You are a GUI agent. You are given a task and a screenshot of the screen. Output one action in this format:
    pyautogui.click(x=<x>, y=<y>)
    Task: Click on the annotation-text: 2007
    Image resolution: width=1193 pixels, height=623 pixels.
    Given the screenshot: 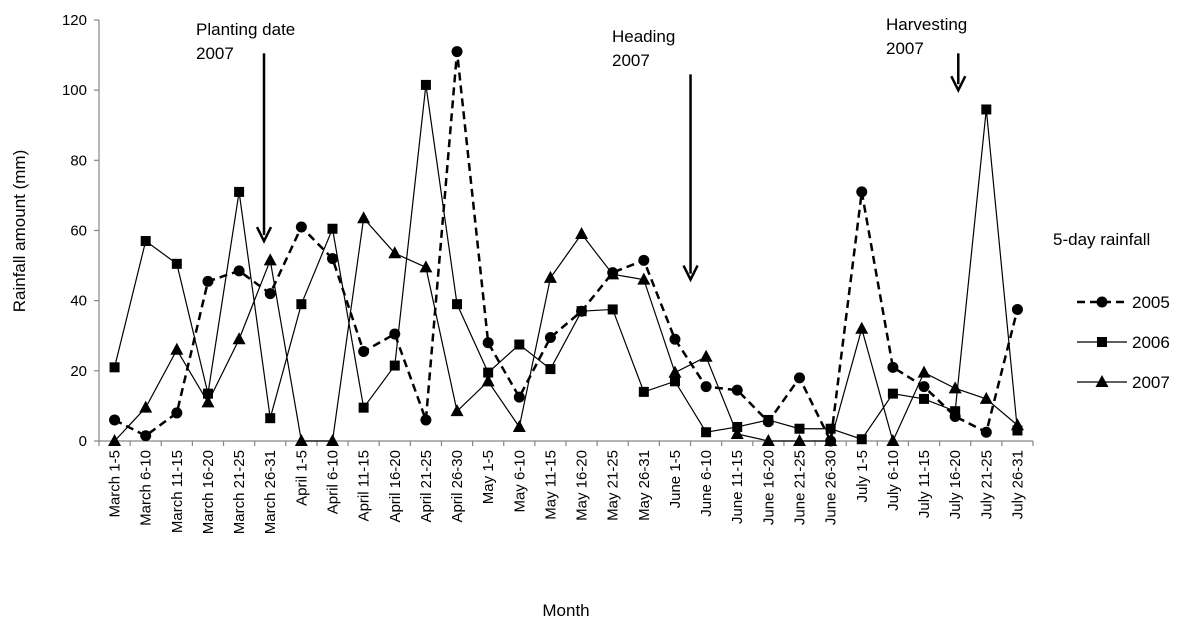 What is the action you would take?
    pyautogui.click(x=215, y=53)
    